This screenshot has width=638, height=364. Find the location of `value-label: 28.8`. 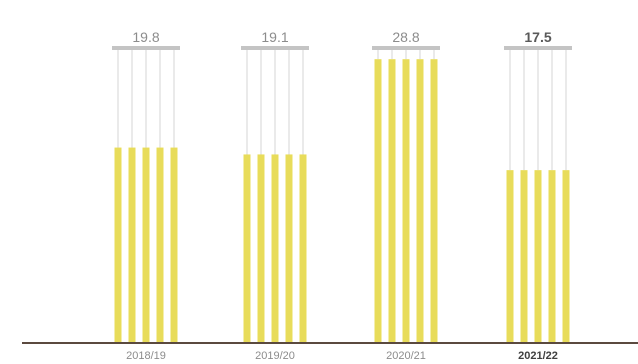

value-label: 28.8 is located at coordinates (405, 37).